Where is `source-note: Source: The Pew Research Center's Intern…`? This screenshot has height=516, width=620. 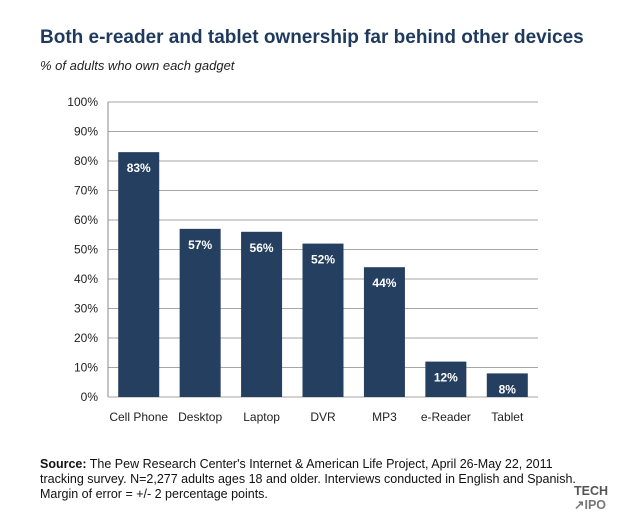 source-note: Source: The Pew Research Center's Intern… is located at coordinates (310, 479).